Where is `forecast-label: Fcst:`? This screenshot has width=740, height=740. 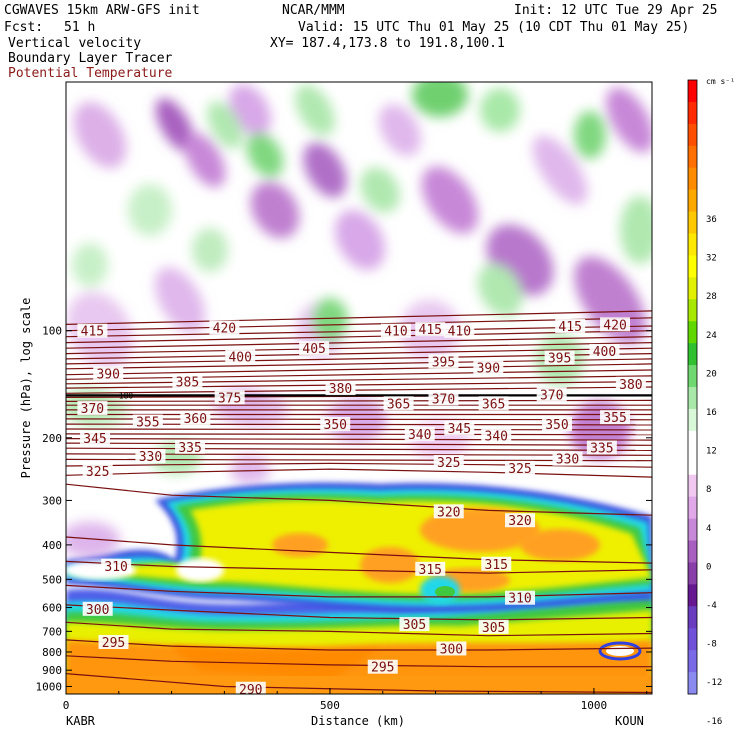 forecast-label: Fcst: is located at coordinates (24, 27).